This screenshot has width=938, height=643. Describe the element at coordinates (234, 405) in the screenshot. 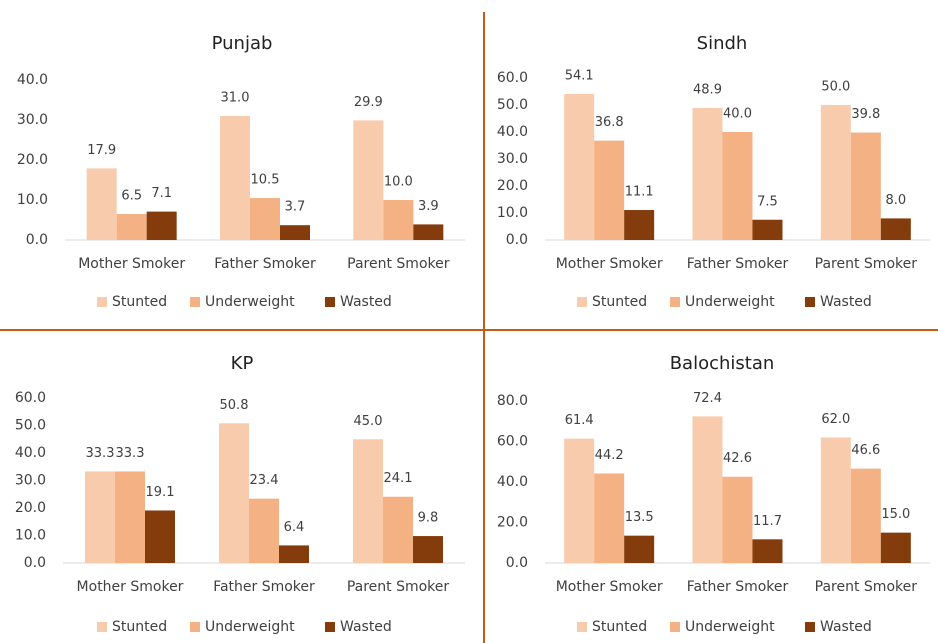

I see `value-label: 50.8` at that location.